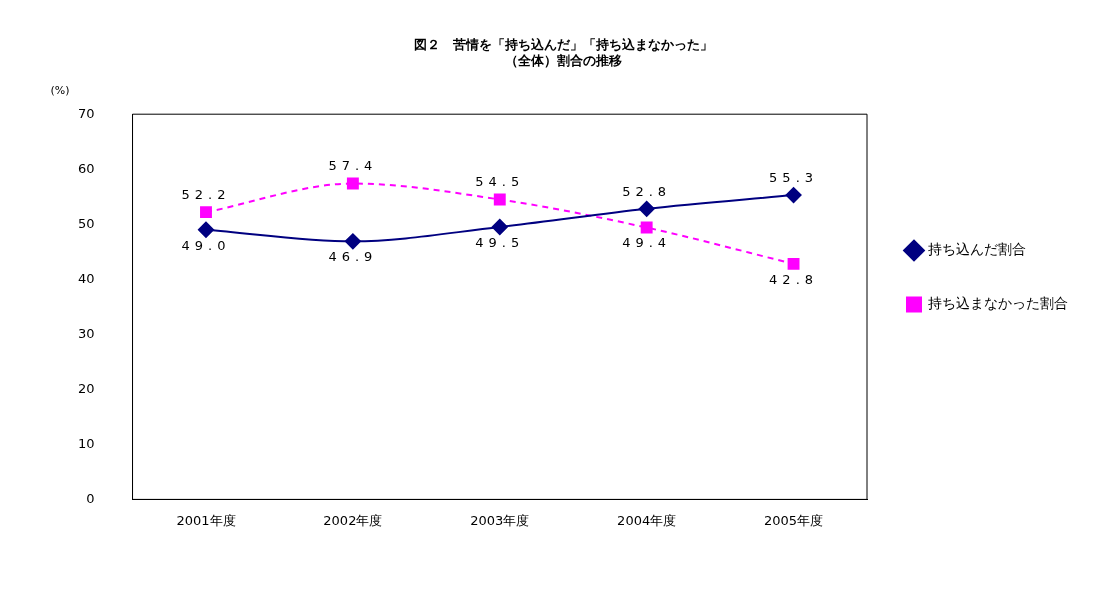 The width and height of the screenshot is (1096, 605). Describe the element at coordinates (563, 60) in the screenshot. I see `chart-subtitle: （全体）割合の推移` at that location.